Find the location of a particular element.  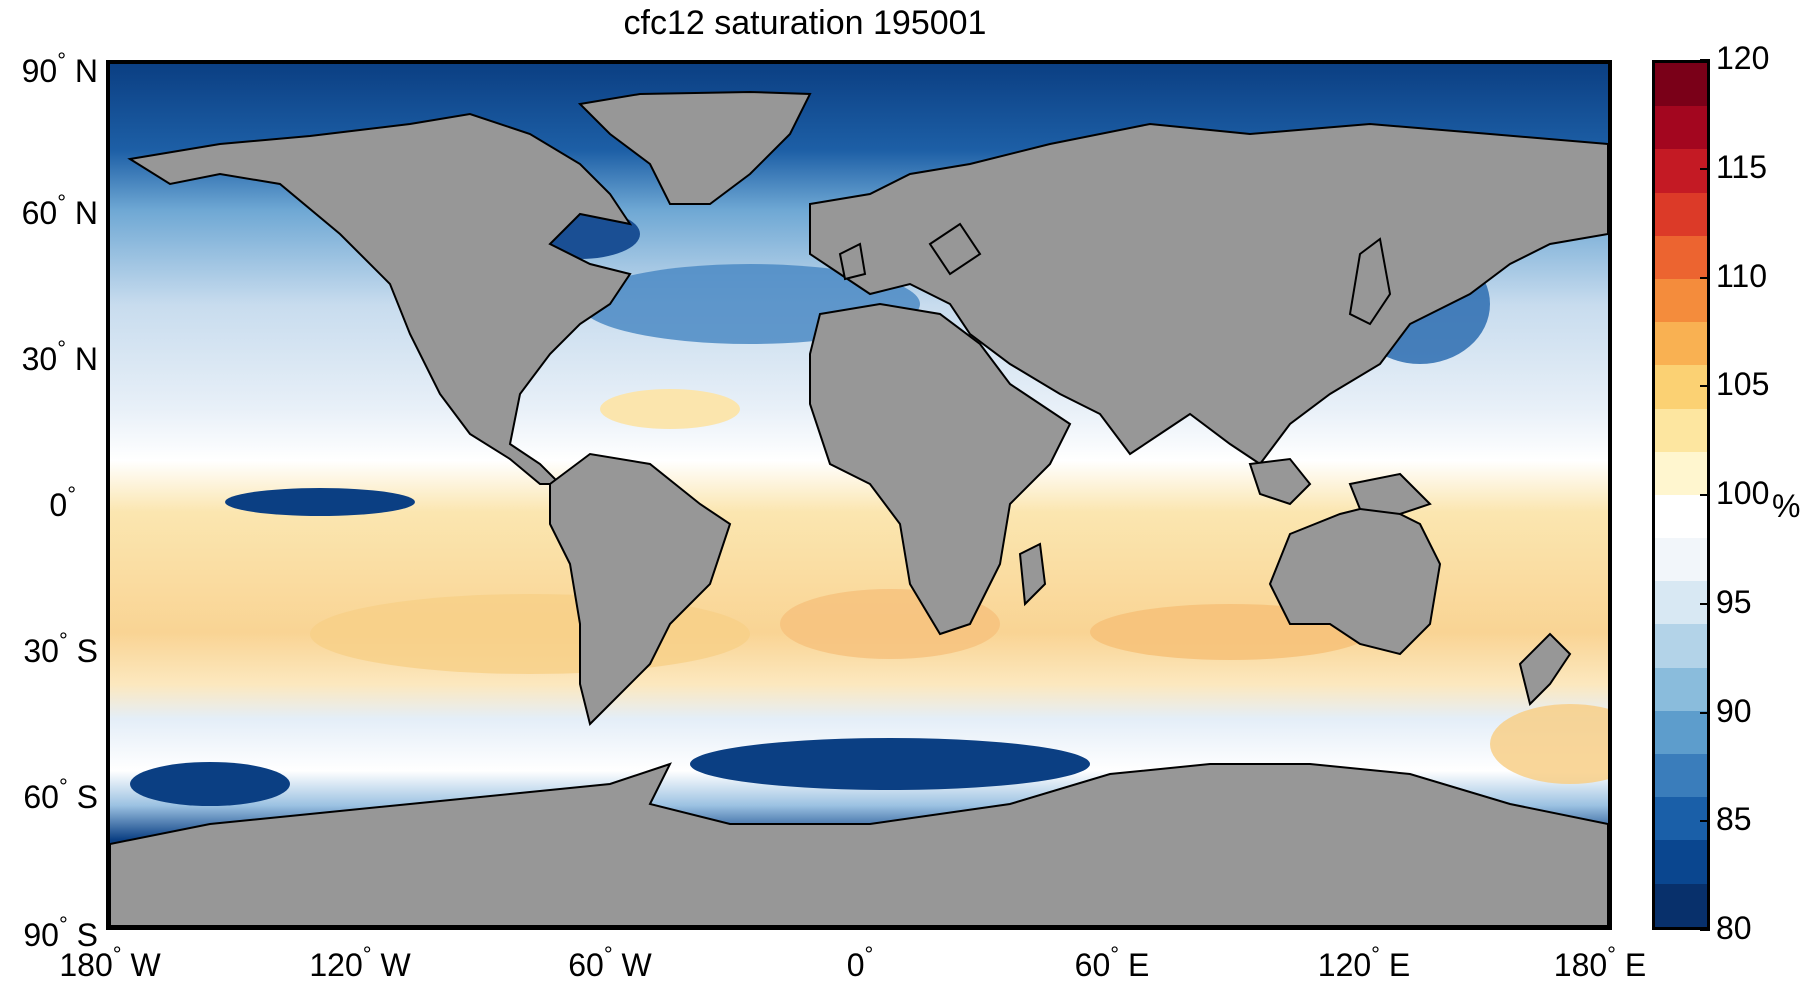

weddell-sea-low-saturation is located at coordinates (890, 764).